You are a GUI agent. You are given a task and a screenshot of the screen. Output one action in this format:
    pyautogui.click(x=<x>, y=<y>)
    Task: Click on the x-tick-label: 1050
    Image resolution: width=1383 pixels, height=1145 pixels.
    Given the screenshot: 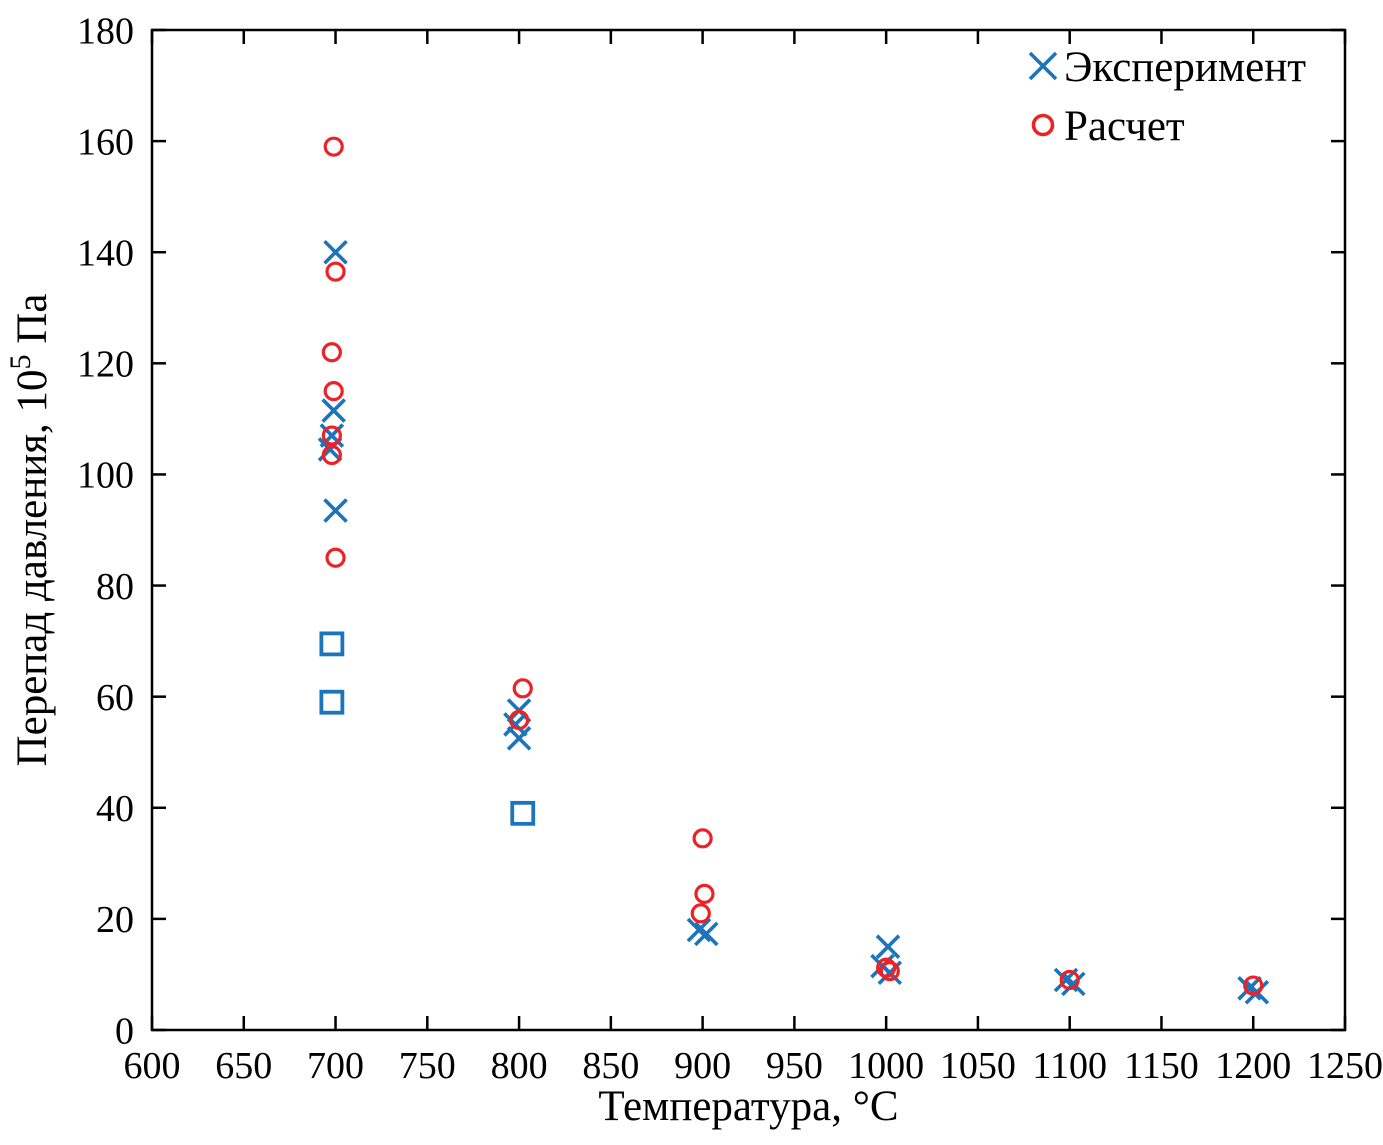 What is the action you would take?
    pyautogui.click(x=978, y=1066)
    